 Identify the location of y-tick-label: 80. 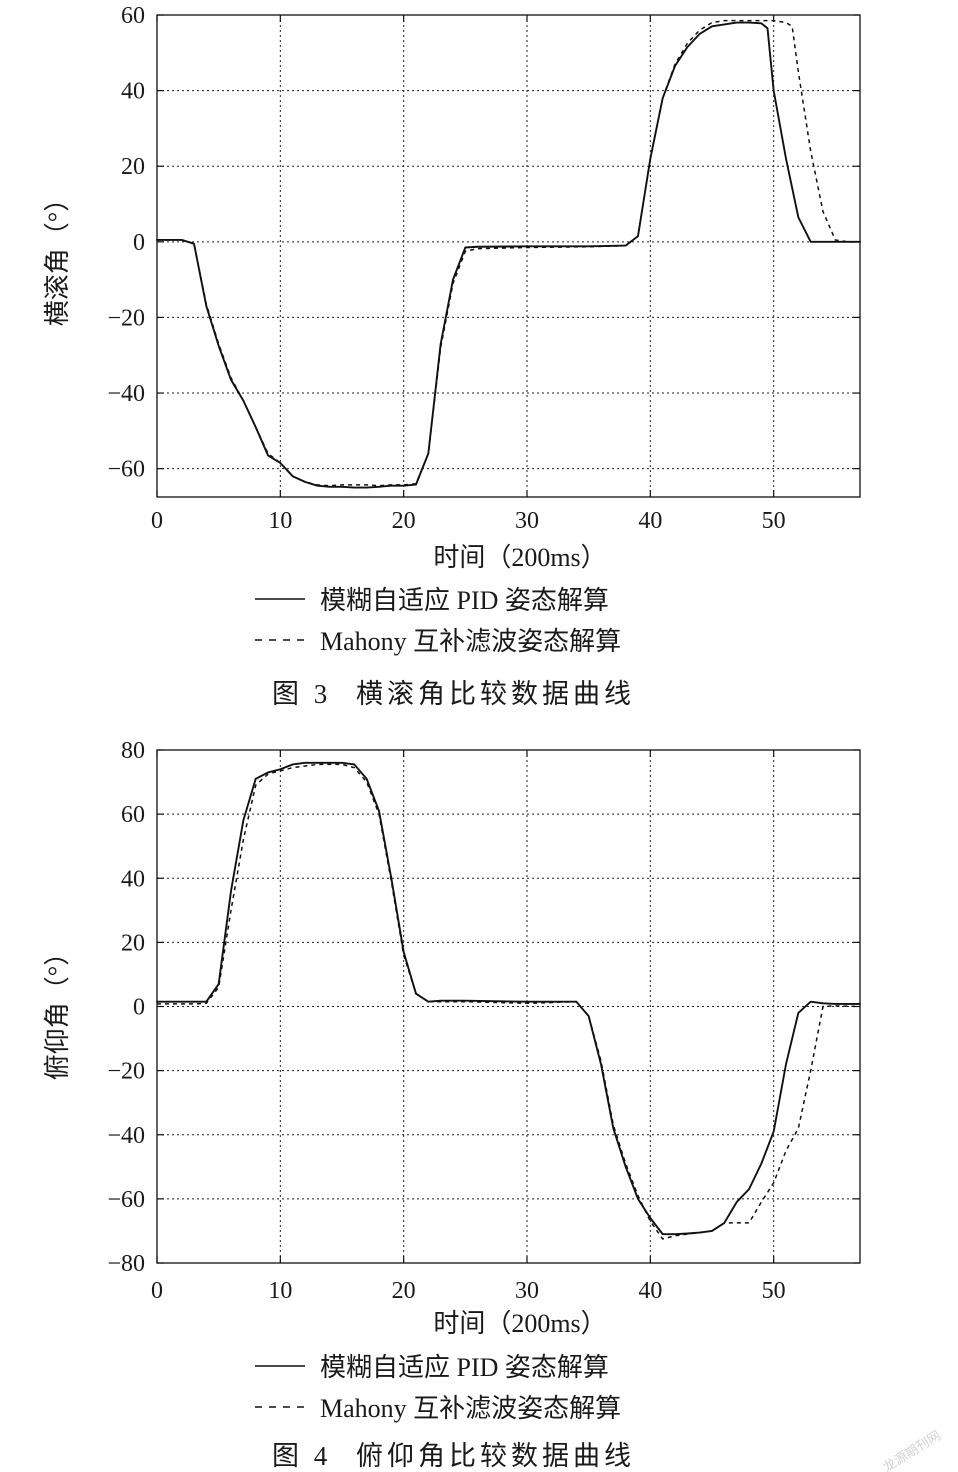
(133, 751).